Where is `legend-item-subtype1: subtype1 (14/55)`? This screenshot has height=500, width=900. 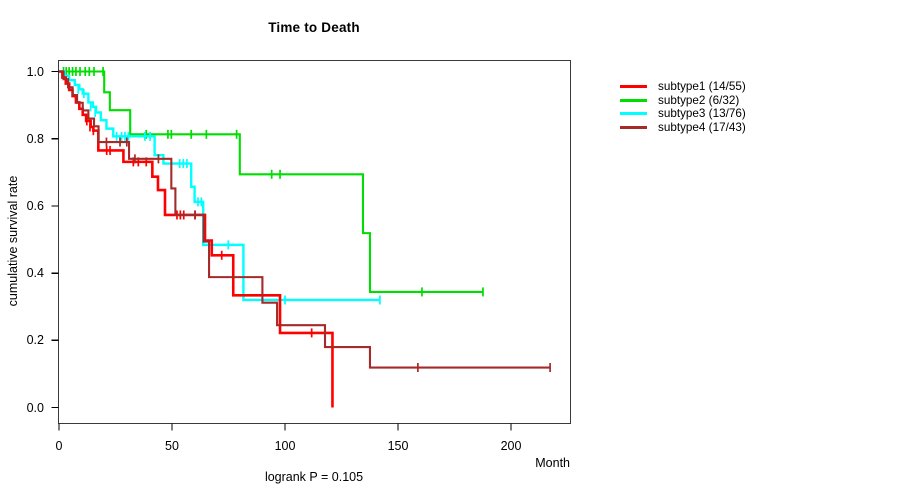
legend-item-subtype1: subtype1 (14/55) is located at coordinates (683, 87).